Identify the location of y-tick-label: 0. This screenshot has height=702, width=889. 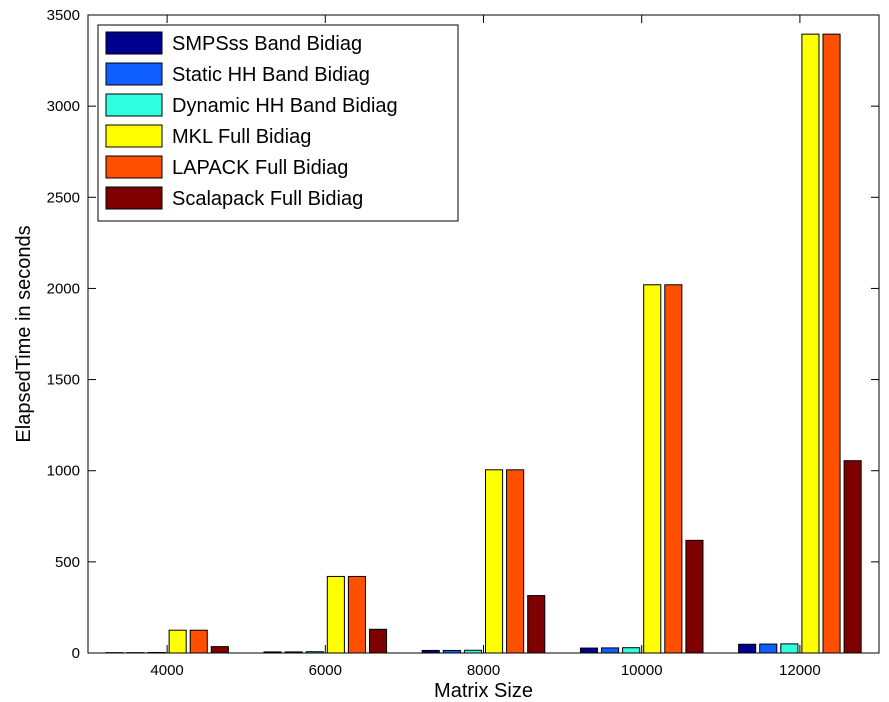
(76, 653).